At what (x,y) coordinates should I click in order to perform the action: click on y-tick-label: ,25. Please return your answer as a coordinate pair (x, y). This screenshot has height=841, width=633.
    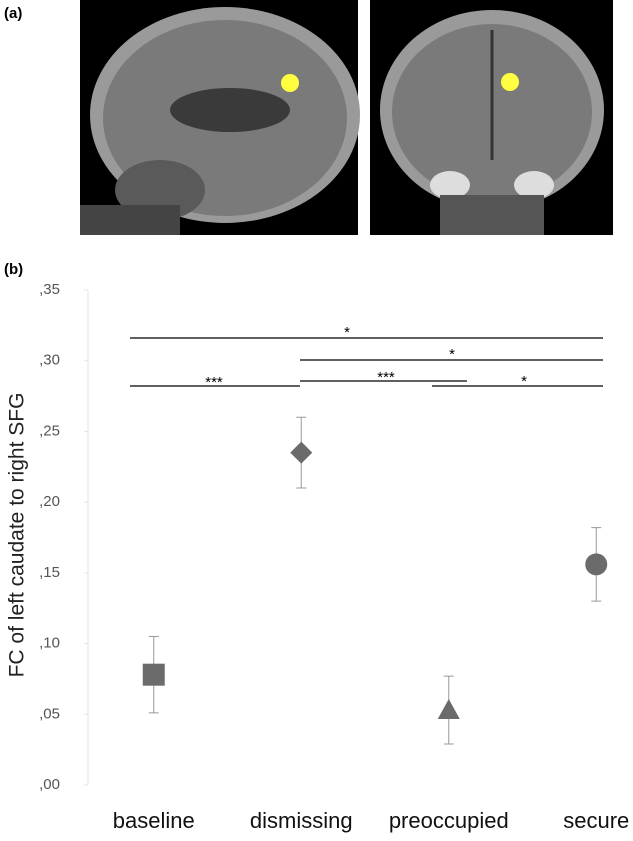
    Looking at the image, I should click on (49, 430).